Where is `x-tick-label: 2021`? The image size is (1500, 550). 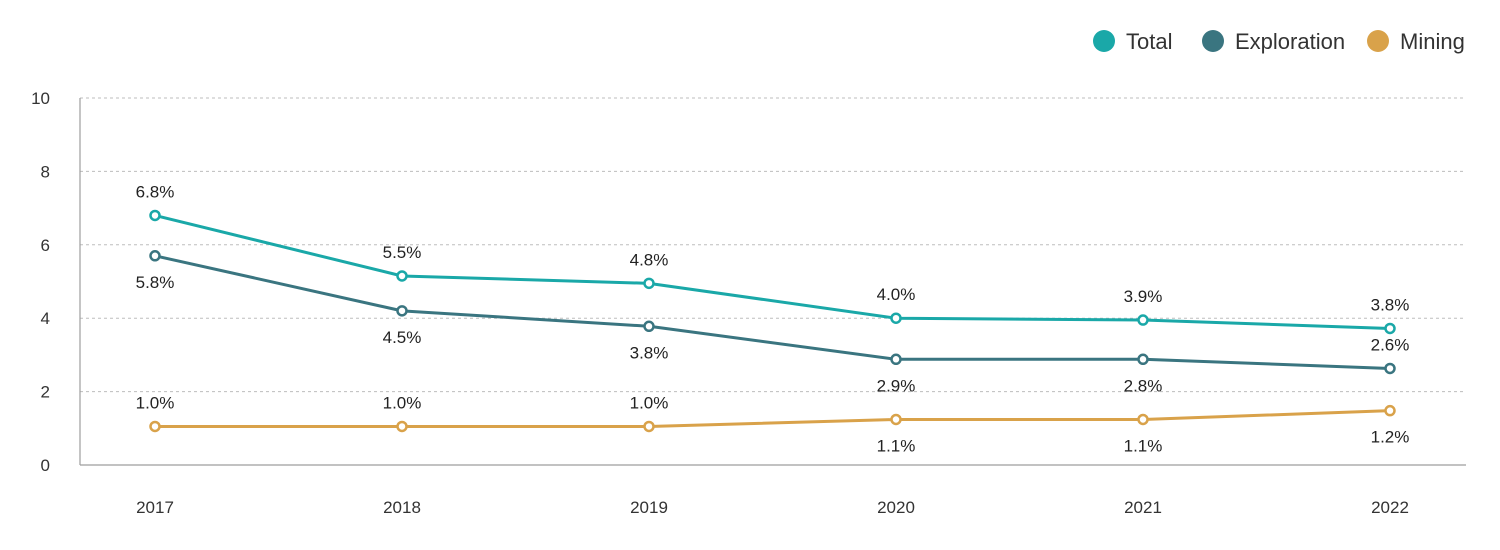
x-tick-label: 2021 is located at coordinates (1143, 507).